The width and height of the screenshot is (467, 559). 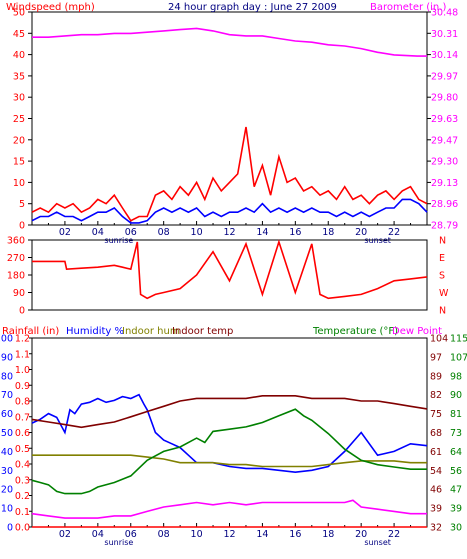 What do you see at coordinates (252, 7) in the screenshot?
I see `chart-title: 24 hour graph day : June 27 2009` at bounding box center [252, 7].